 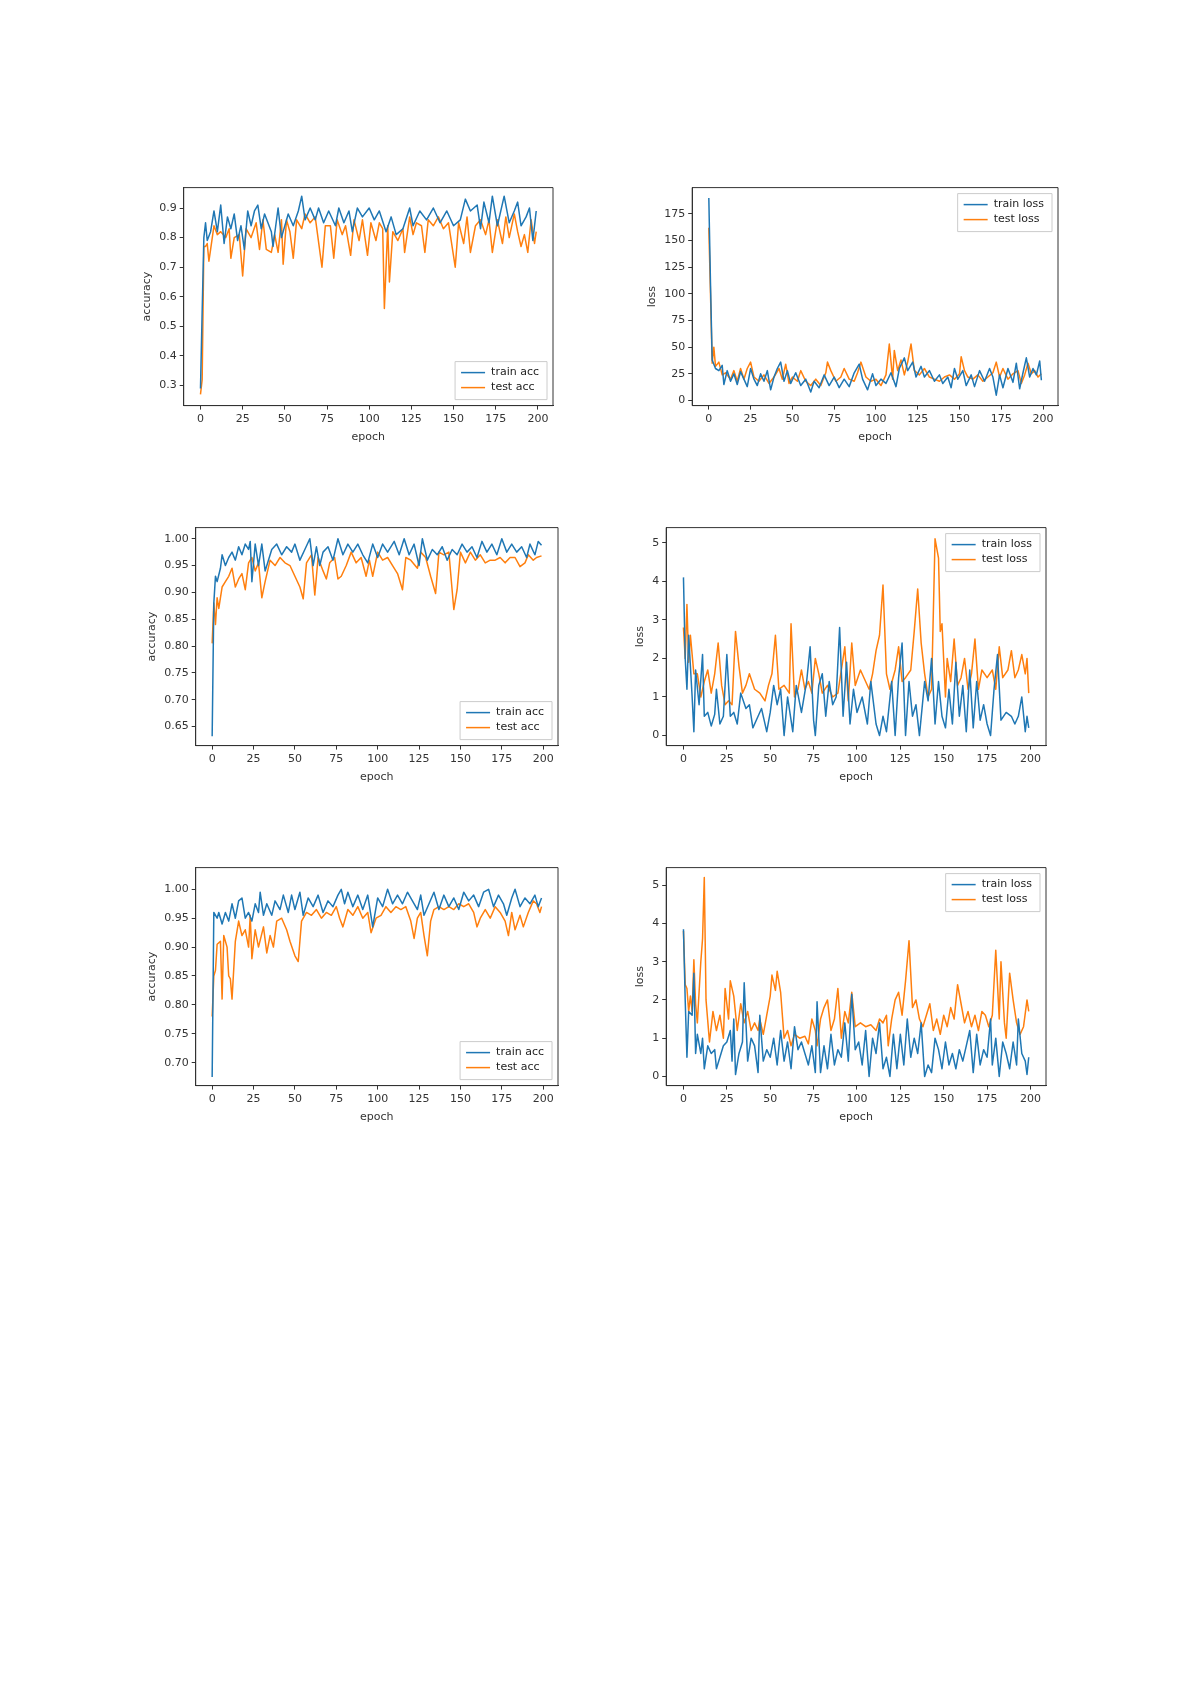 I want to click on y-tick-label: 0.4, so click(x=168, y=355).